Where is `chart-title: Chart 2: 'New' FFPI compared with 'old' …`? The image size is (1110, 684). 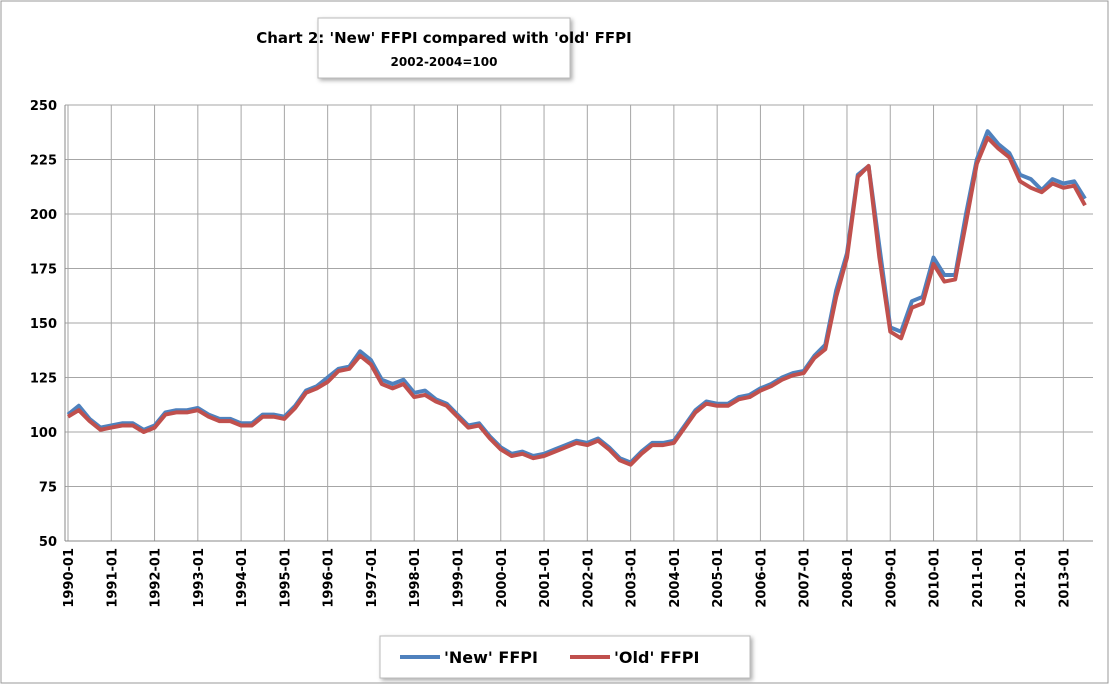 chart-title: Chart 2: 'New' FFPI compared with 'old' … is located at coordinates (443, 38).